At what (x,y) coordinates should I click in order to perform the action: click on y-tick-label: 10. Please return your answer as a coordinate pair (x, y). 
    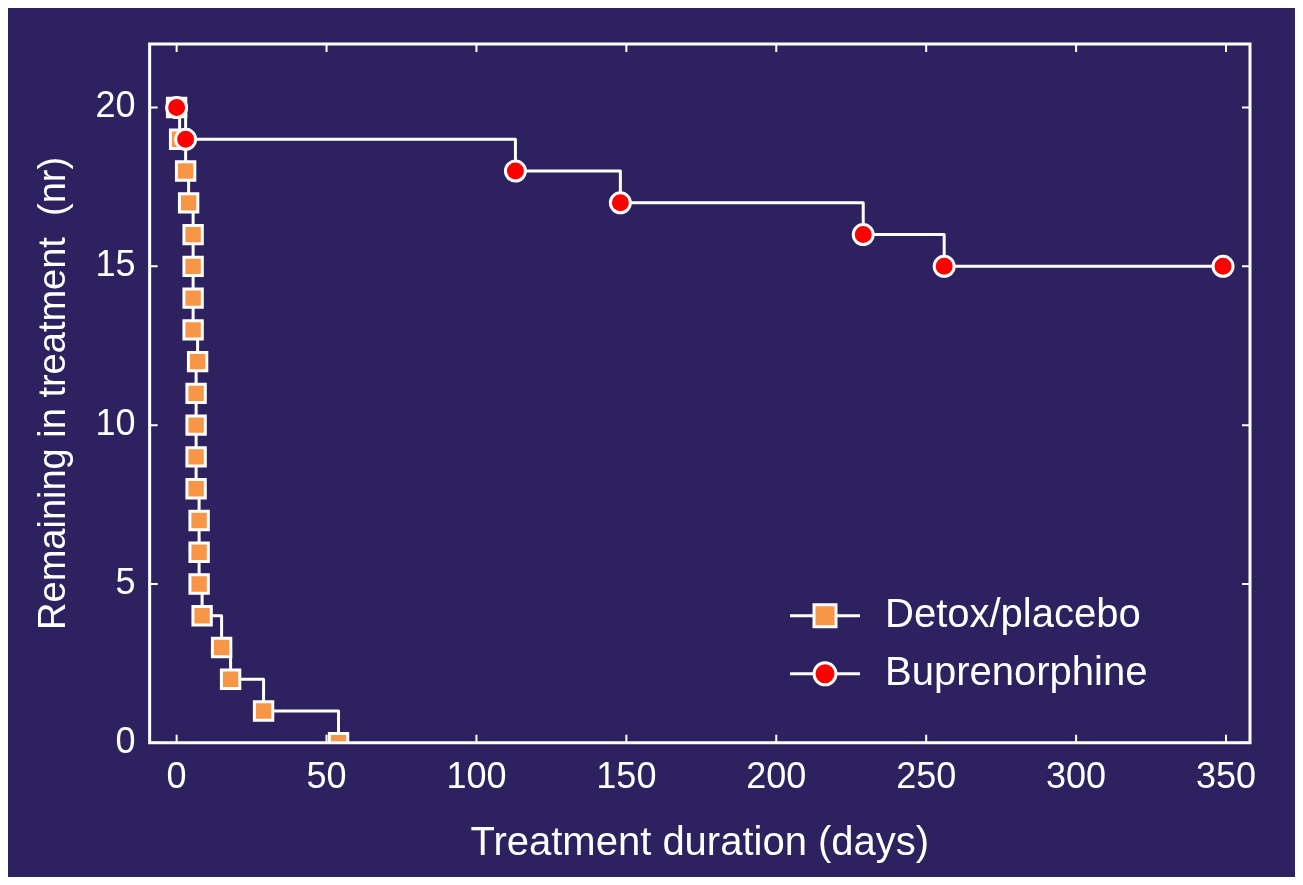
    Looking at the image, I should click on (115, 423).